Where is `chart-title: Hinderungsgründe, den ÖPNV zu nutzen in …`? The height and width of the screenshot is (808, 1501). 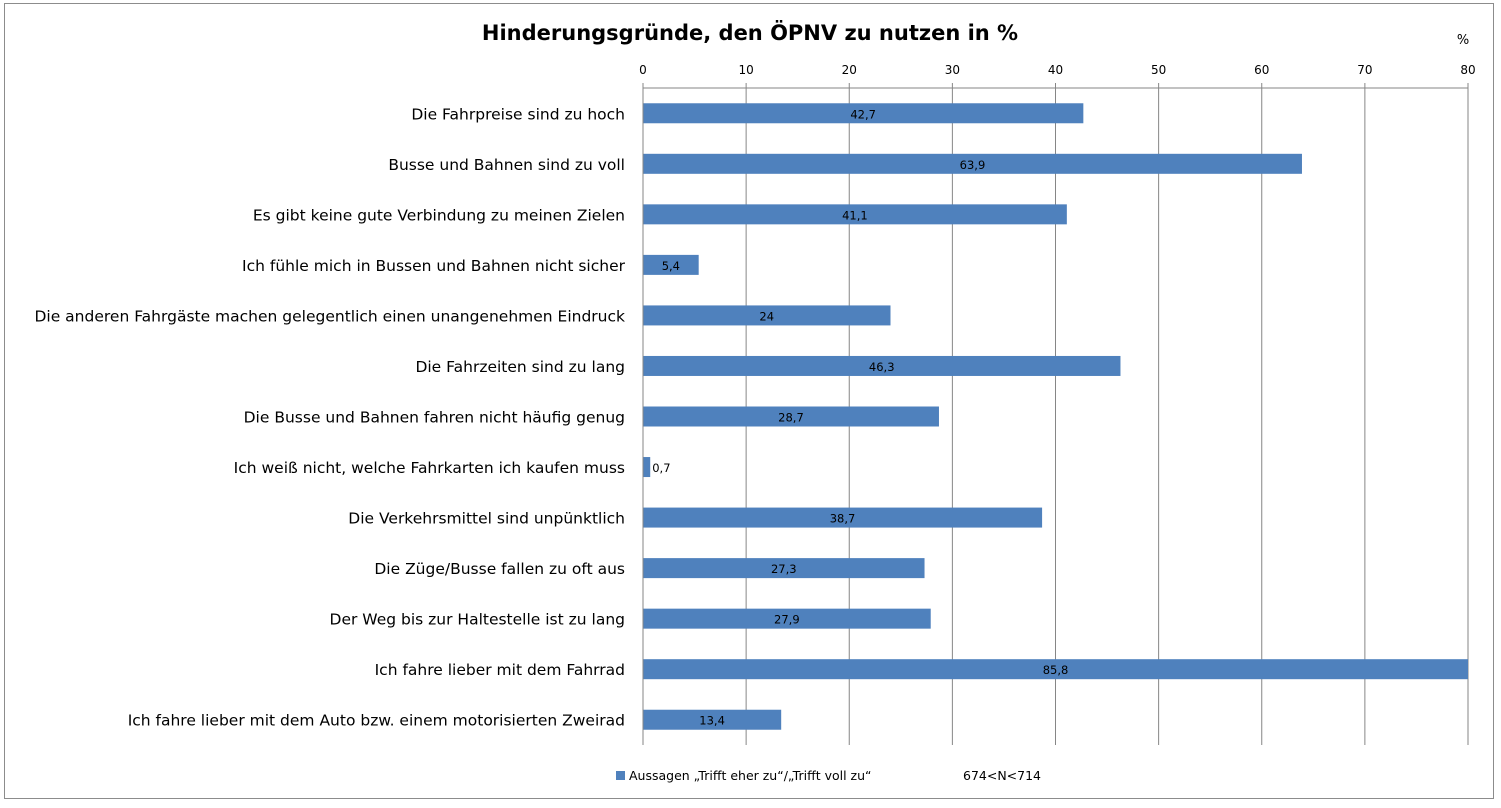 chart-title: Hinderungsgründe, den ÖPNV zu nutzen in … is located at coordinates (750, 32).